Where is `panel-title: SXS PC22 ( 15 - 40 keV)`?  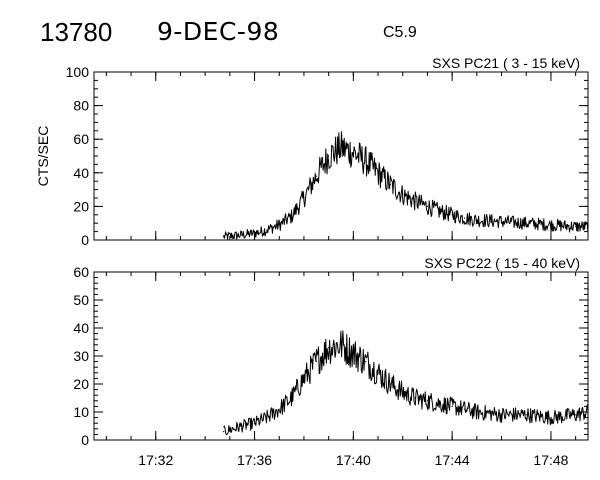 panel-title: SXS PC22 ( 15 - 40 keV) is located at coordinates (502, 263).